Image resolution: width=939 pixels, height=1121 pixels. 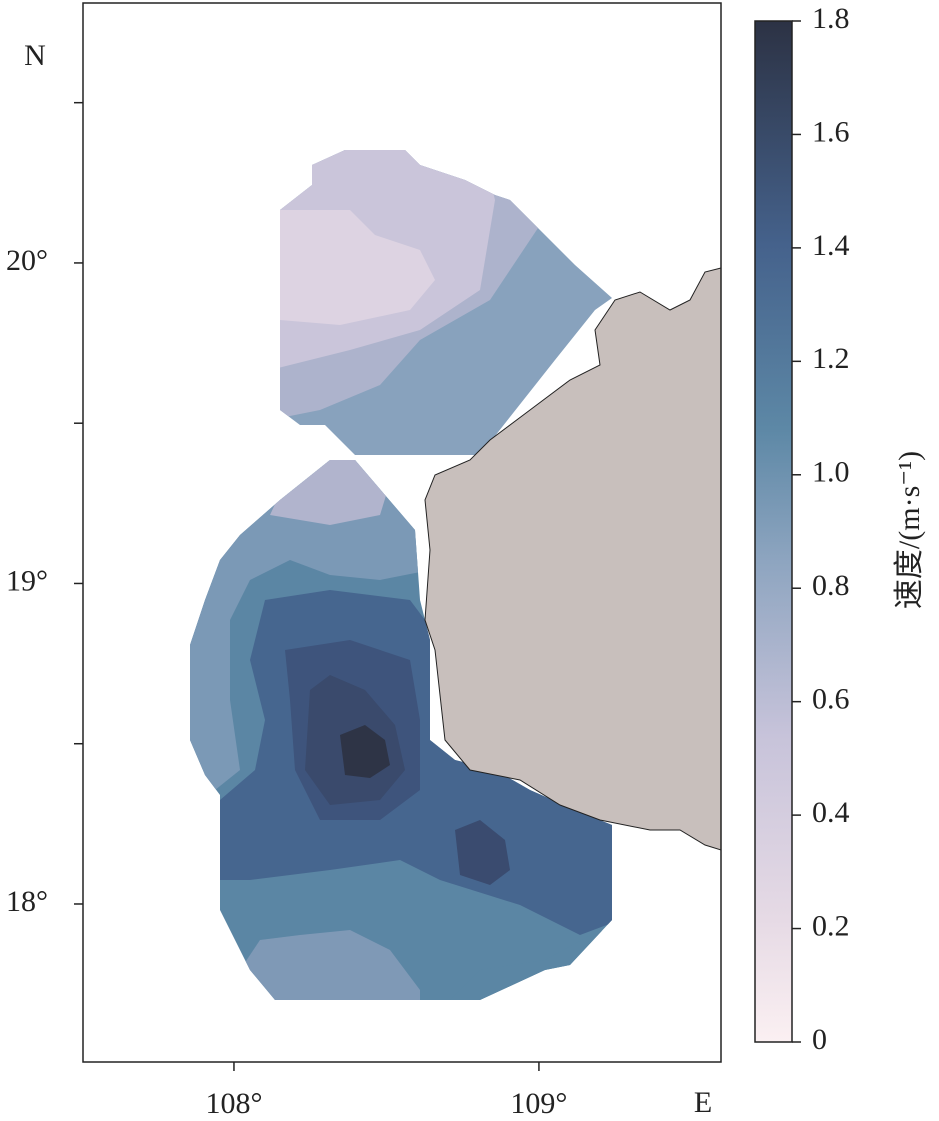 What do you see at coordinates (27, 260) in the screenshot?
I see `y-tick-label: 20°` at bounding box center [27, 260].